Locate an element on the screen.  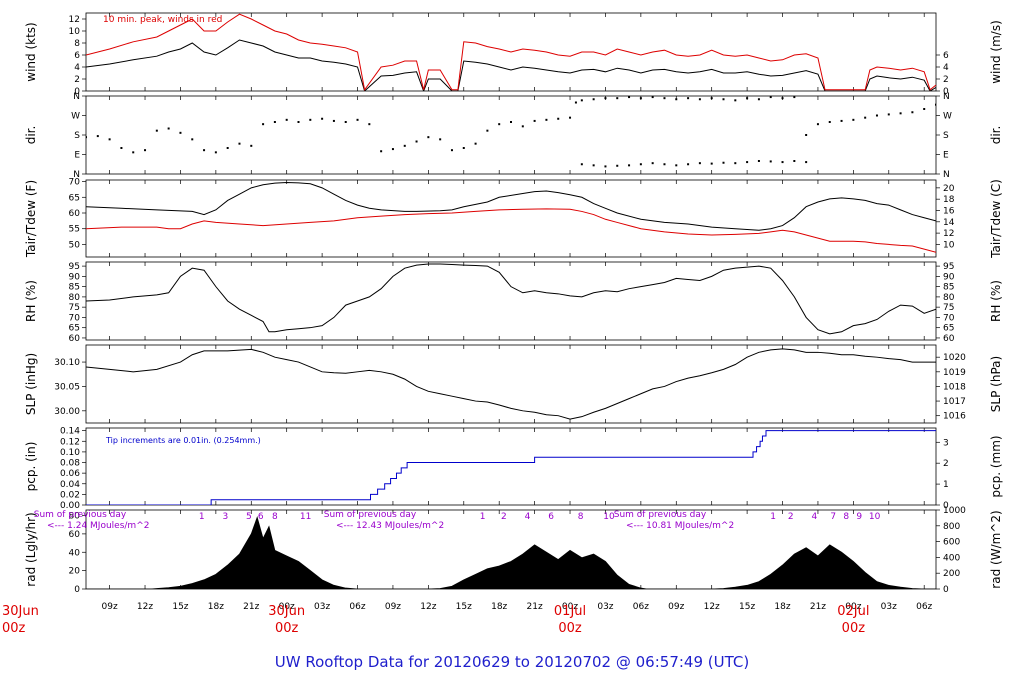
series-wind is located at coordinates (511, 65).